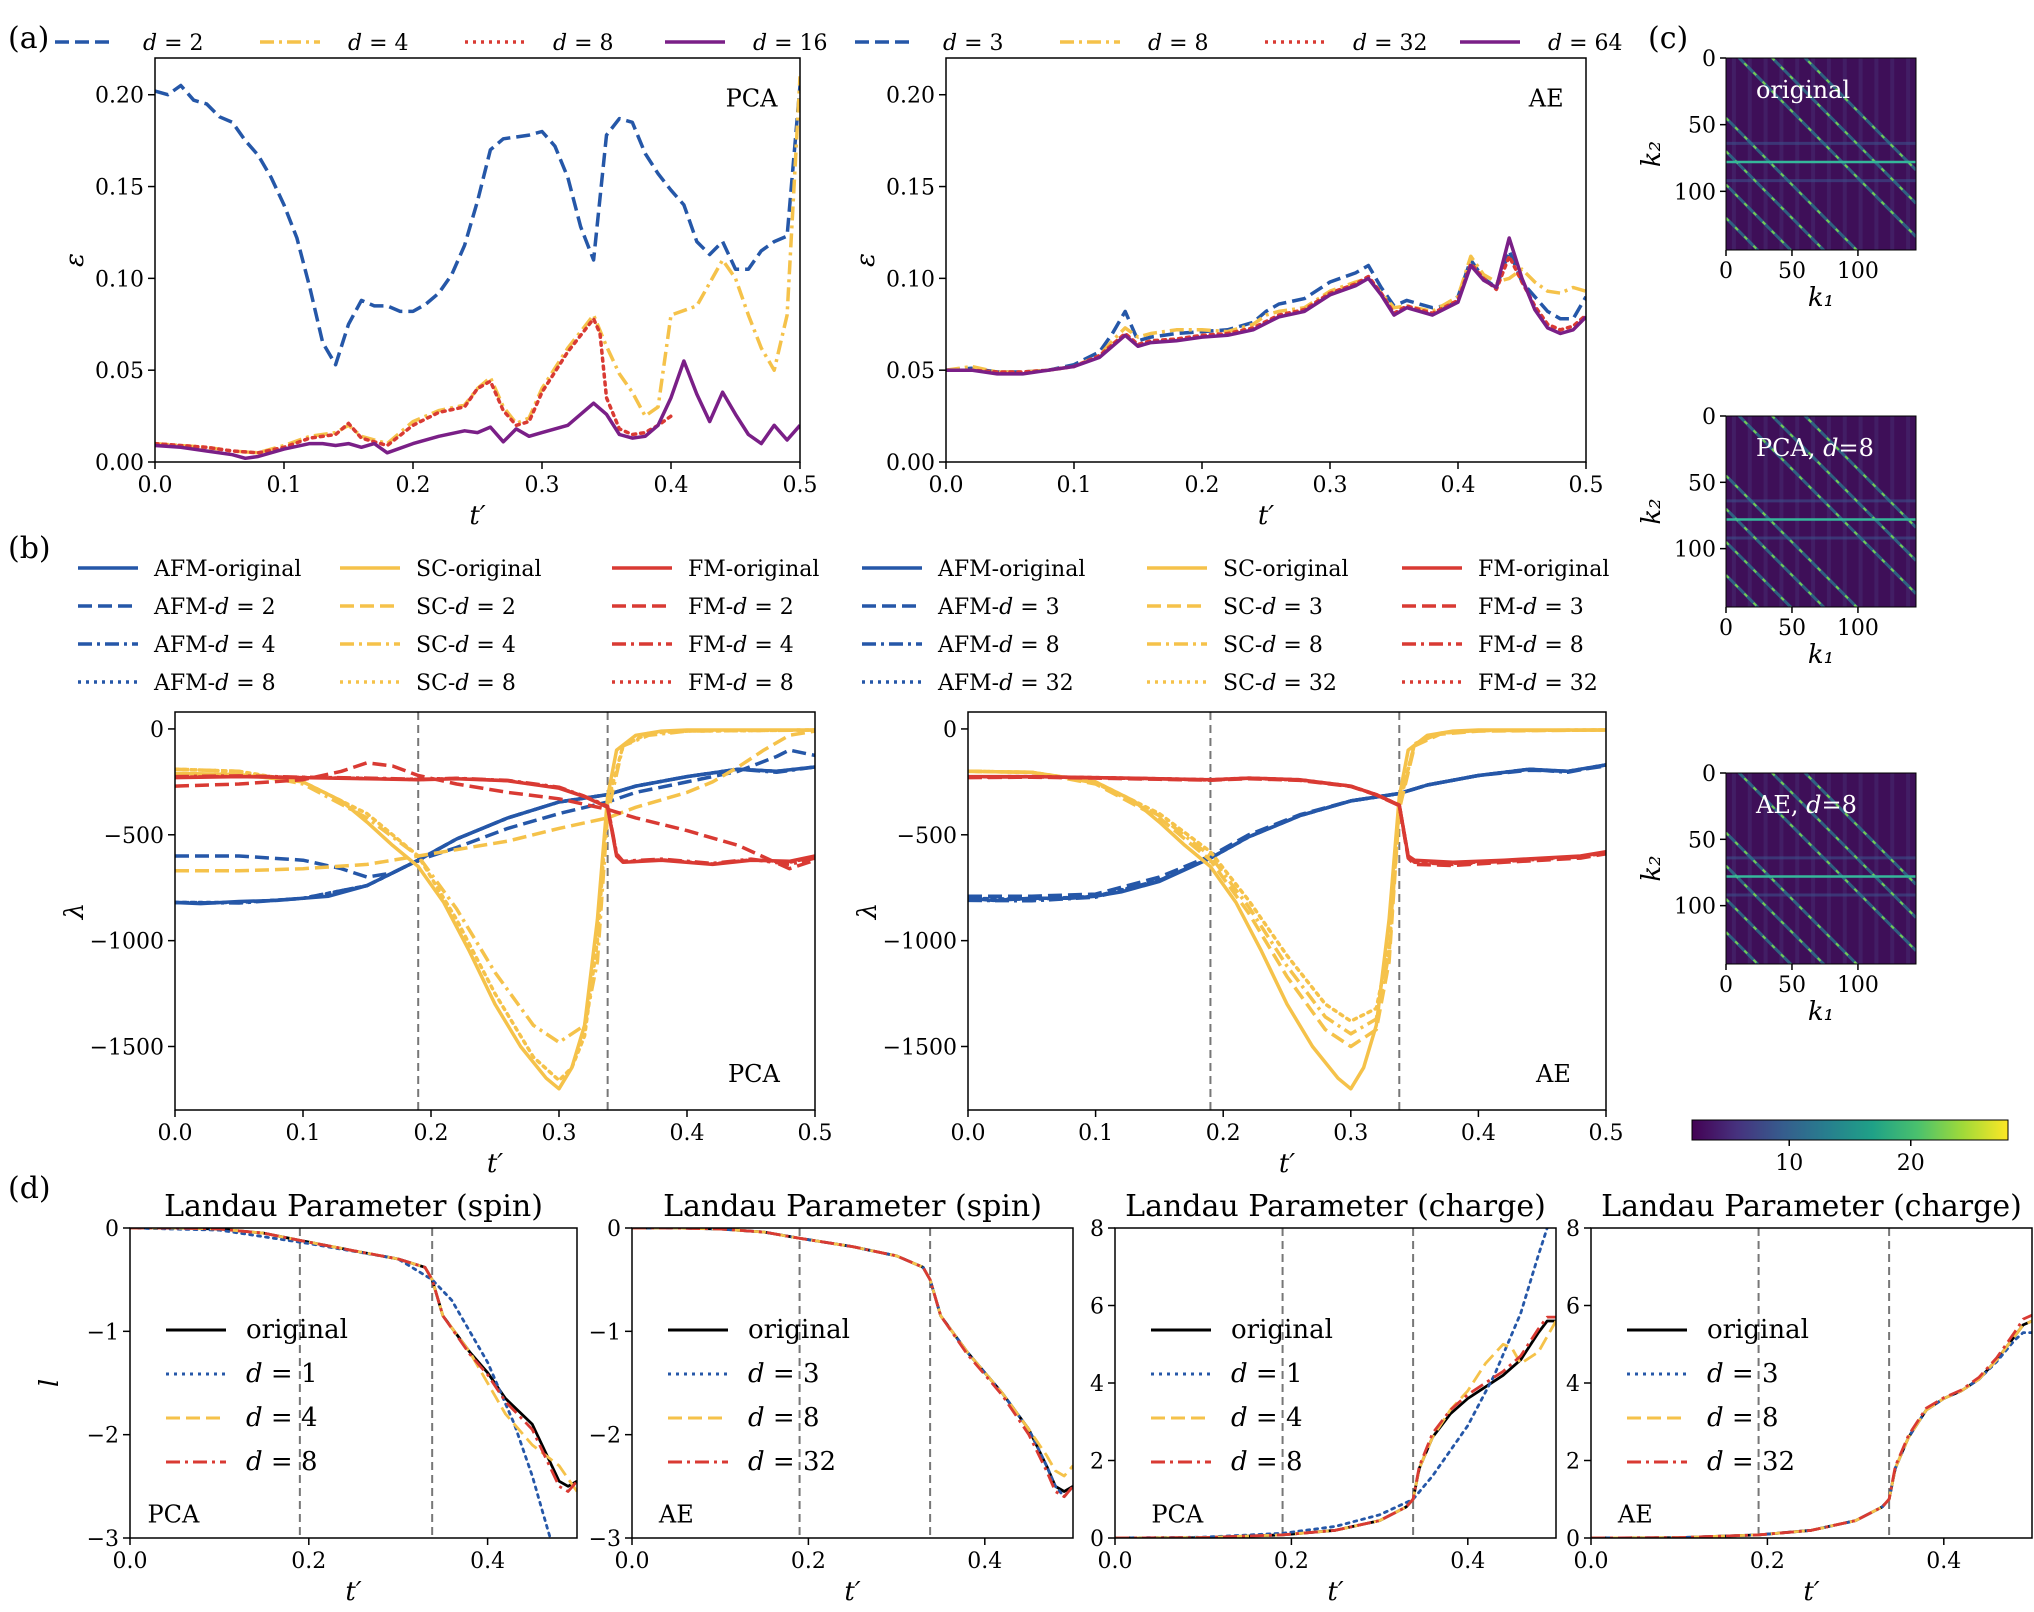 This screenshot has height=1612, width=2034. Describe the element at coordinates (1668, 38) in the screenshot. I see `panel-label-c: (c)` at that location.